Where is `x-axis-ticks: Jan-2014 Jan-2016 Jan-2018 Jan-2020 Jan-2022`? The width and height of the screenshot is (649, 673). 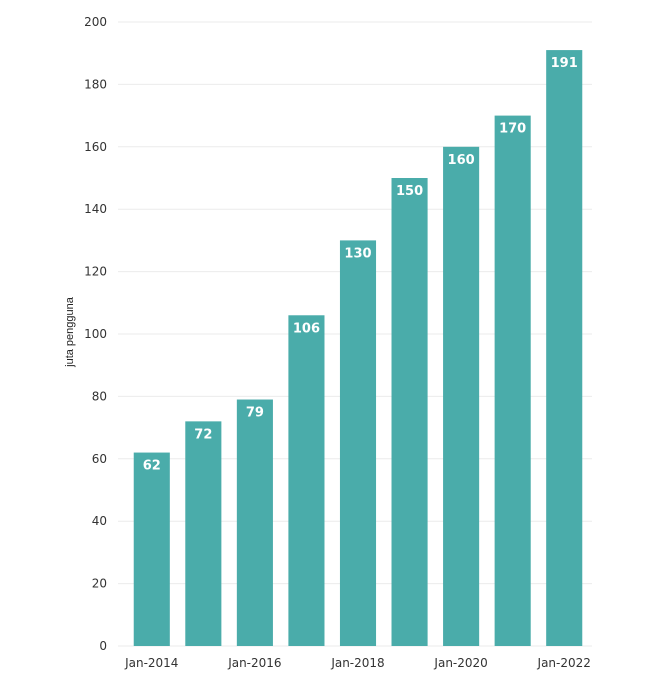
x-axis-ticks: Jan-2014 Jan-2016 Jan-2018 Jan-2020 Jan-2022 is located at coordinates (357, 663).